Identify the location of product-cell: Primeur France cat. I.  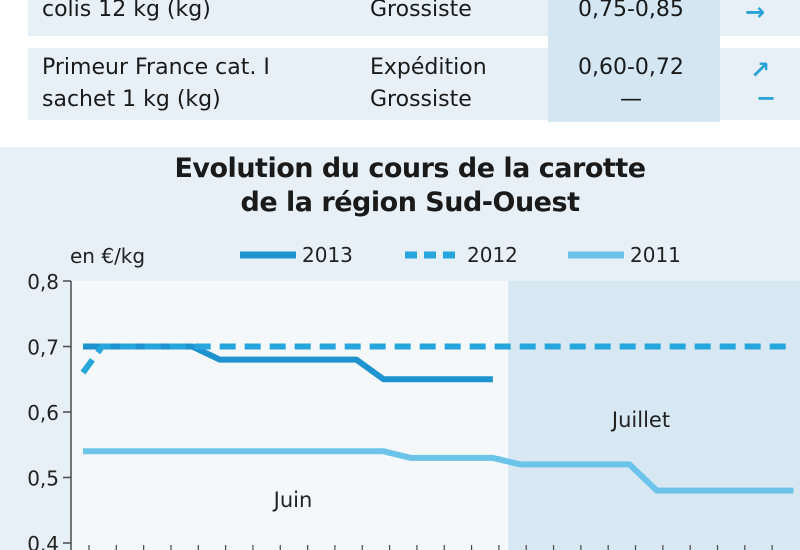
(156, 67).